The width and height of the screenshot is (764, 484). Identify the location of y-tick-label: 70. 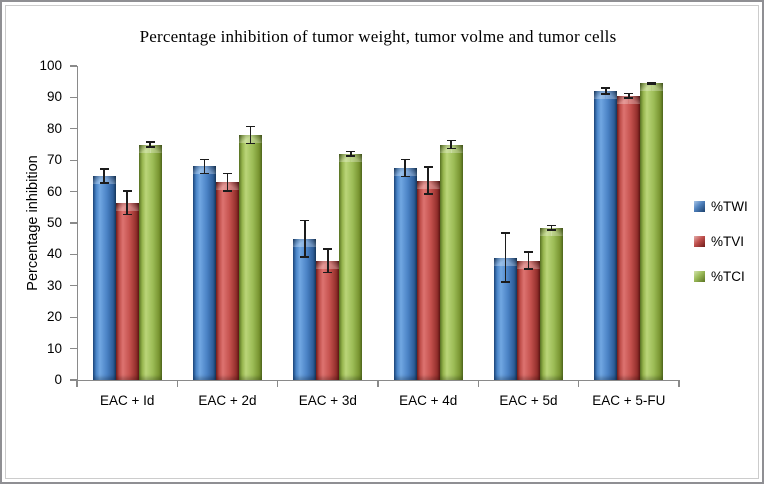
(54, 160).